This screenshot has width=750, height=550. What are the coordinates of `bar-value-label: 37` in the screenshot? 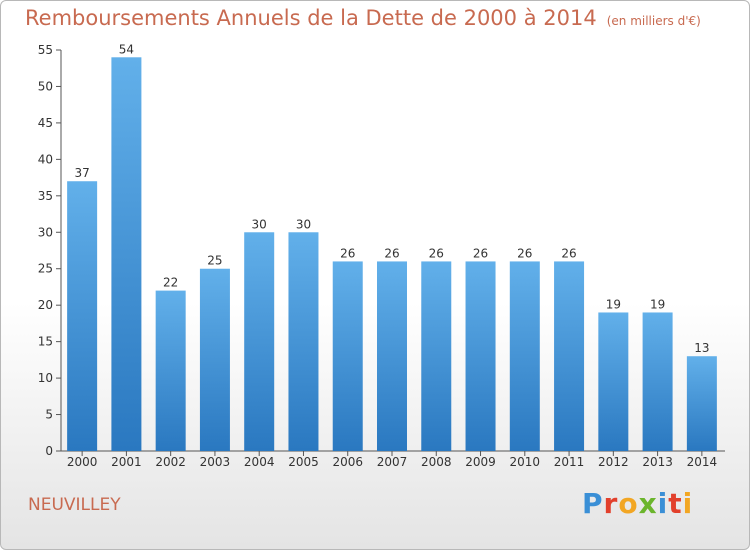 It's located at (81, 173).